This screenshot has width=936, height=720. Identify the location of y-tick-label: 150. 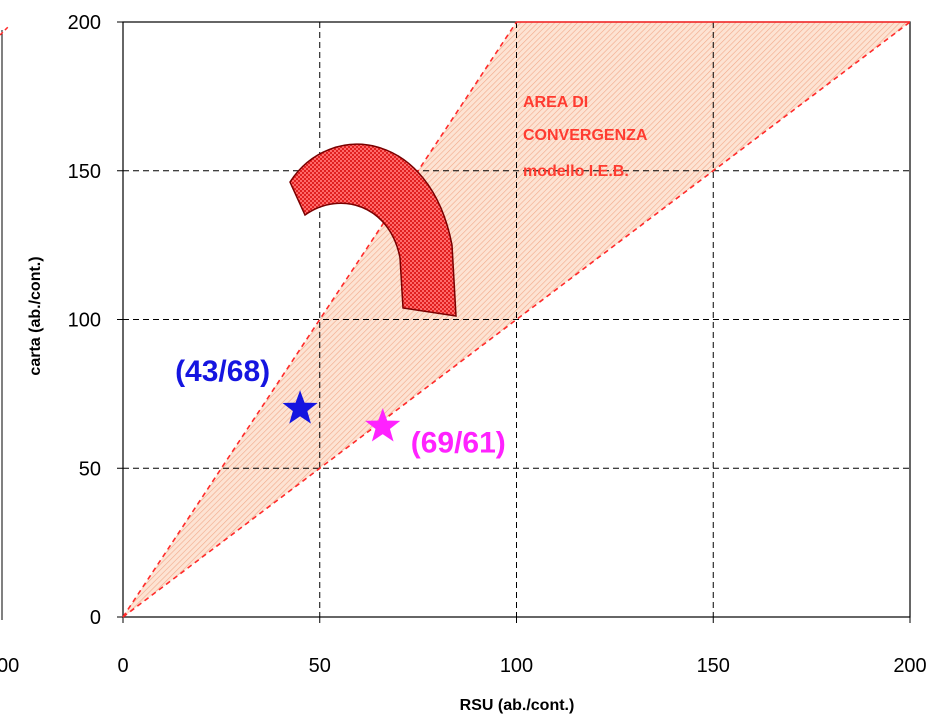
(84, 172).